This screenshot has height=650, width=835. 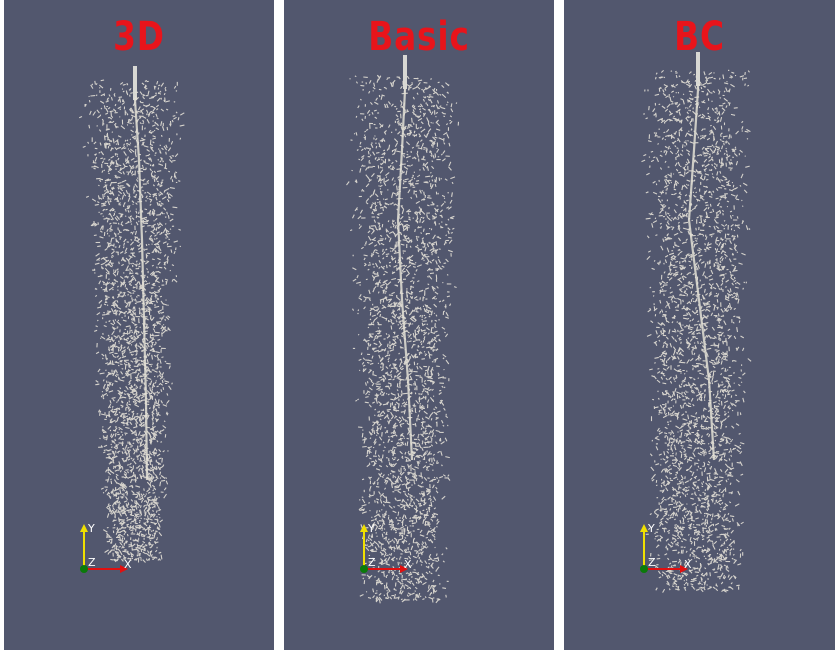 I want to click on view-title-basic: Basic, so click(x=419, y=37).